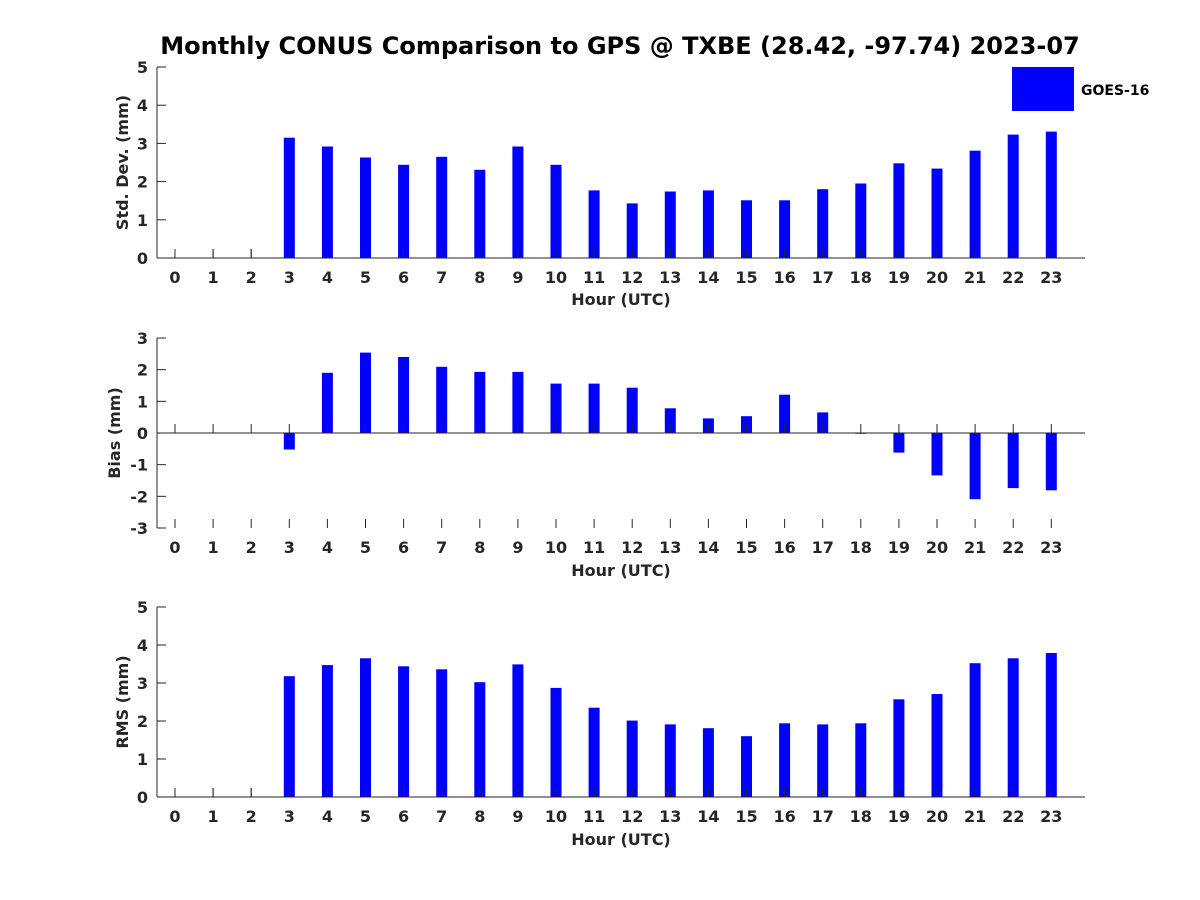 This screenshot has height=900, width=1200. What do you see at coordinates (1043, 89) in the screenshot?
I see `legend-swatch` at bounding box center [1043, 89].